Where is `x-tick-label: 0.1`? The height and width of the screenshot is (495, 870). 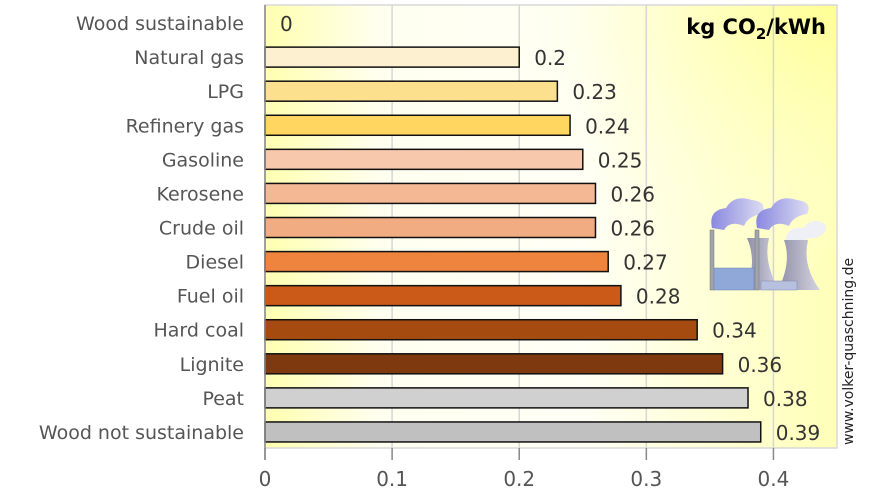
x-tick-label: 0.1 is located at coordinates (392, 479).